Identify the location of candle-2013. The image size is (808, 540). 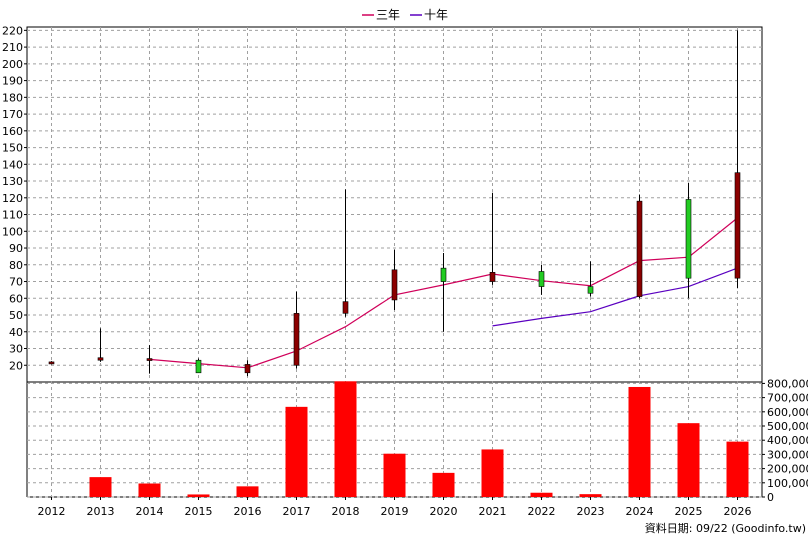
(100, 345).